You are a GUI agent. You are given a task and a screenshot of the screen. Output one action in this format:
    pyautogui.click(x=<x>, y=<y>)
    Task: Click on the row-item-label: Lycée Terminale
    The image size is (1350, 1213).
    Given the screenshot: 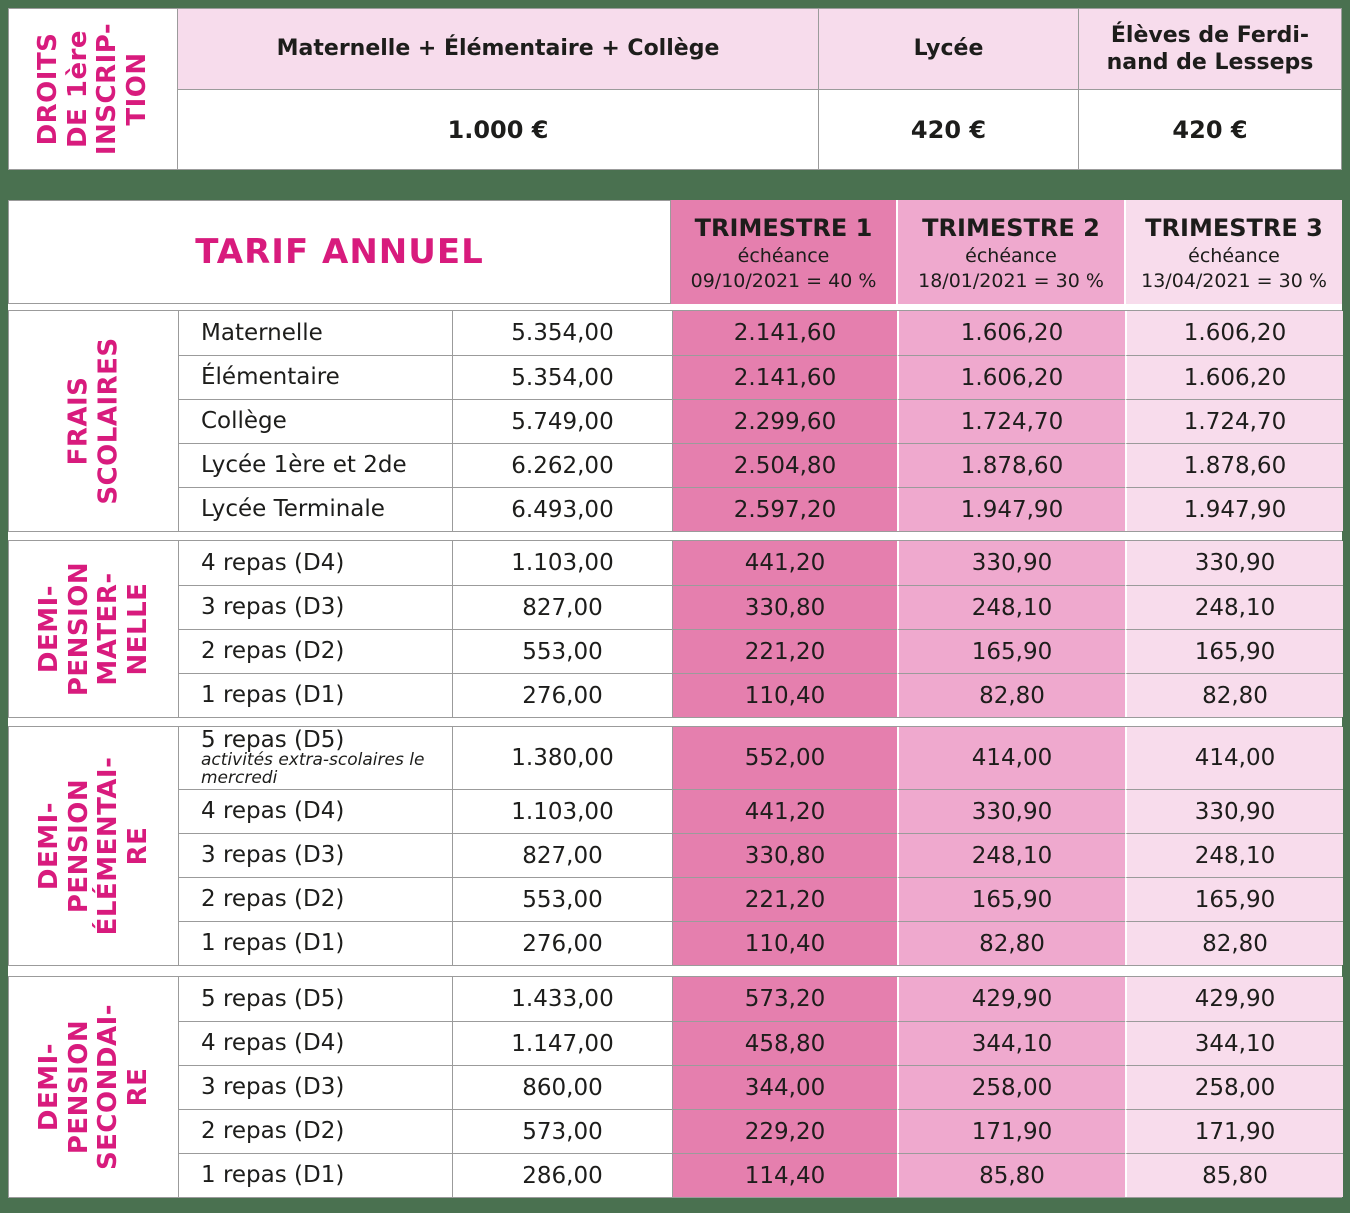 What is the action you would take?
    pyautogui.click(x=315, y=509)
    